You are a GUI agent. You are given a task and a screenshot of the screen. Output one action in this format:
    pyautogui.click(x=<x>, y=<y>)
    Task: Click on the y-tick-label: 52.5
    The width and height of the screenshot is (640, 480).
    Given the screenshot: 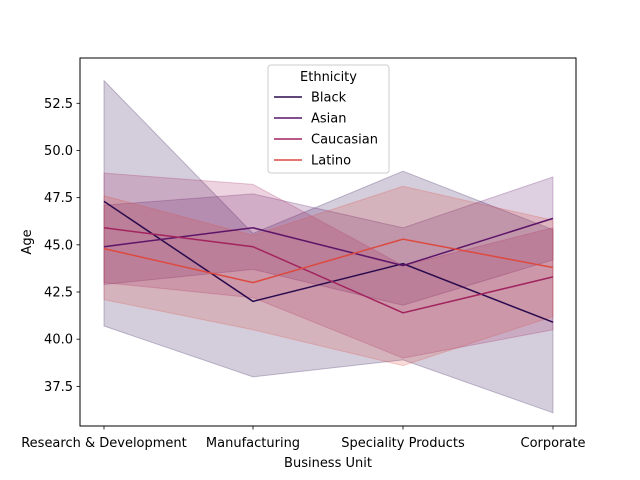 What is the action you would take?
    pyautogui.click(x=58, y=104)
    